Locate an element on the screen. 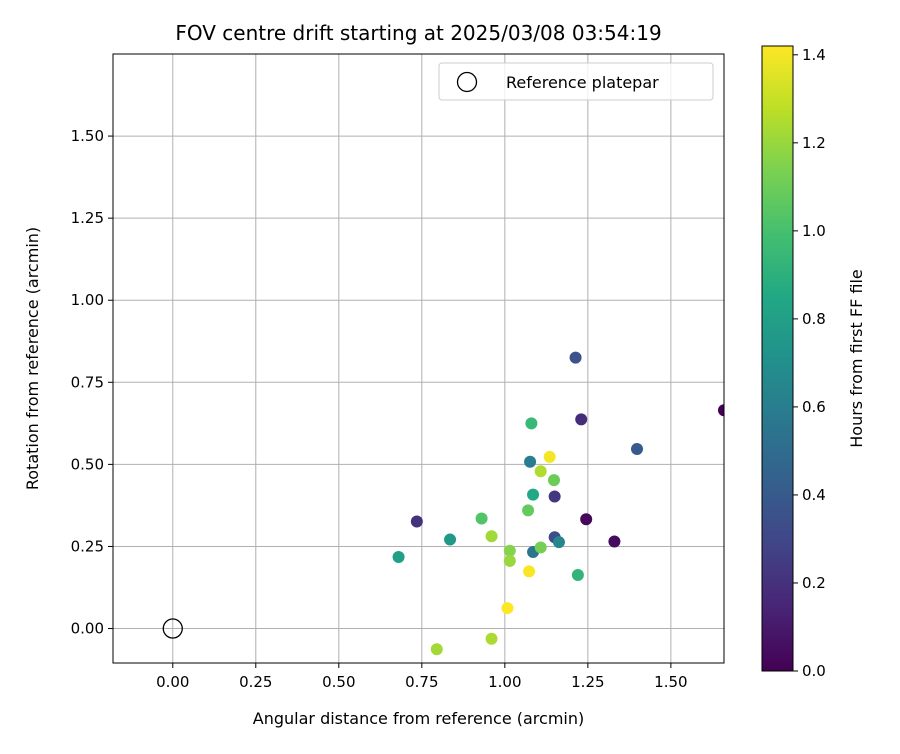  colorbar-tick-label: 0.8 is located at coordinates (814, 319).